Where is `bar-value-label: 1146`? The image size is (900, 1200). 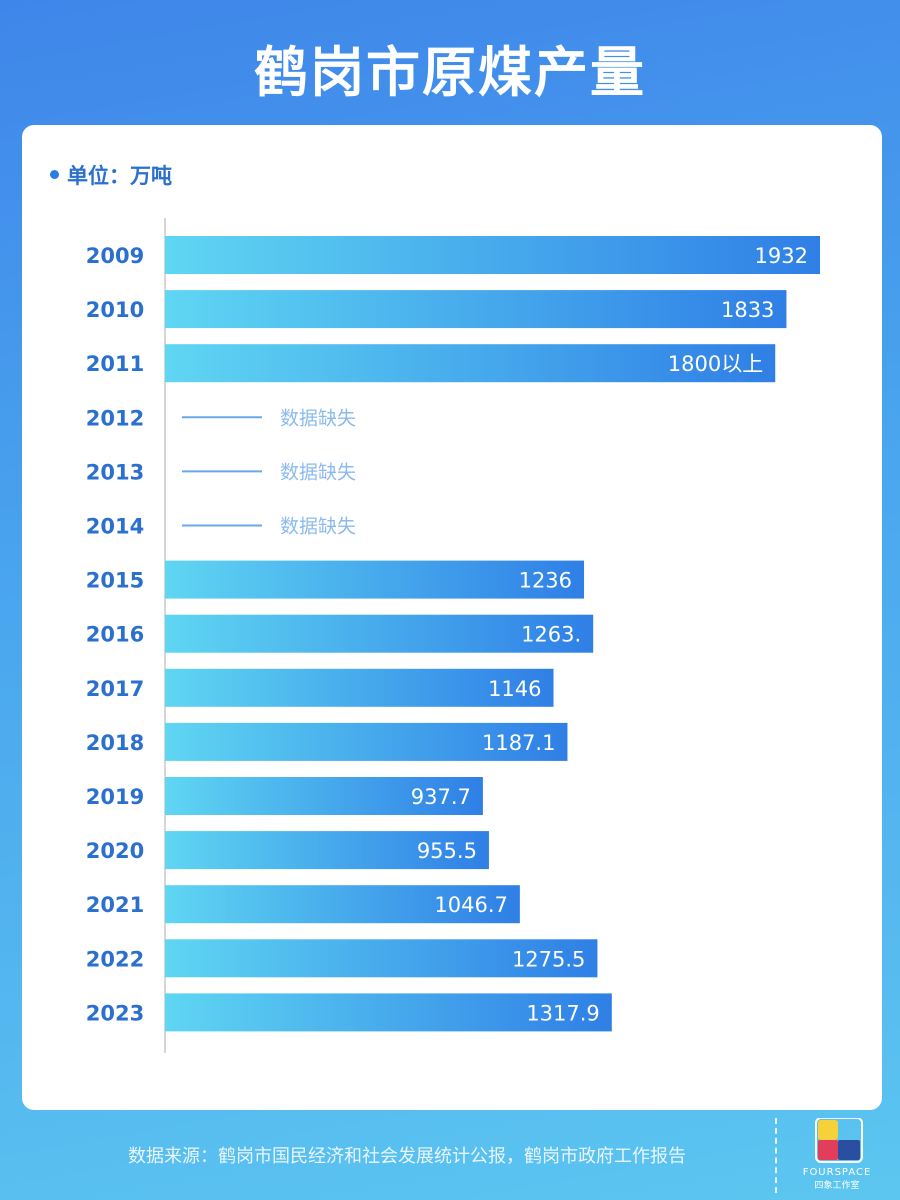 bar-value-label: 1146 is located at coordinates (514, 689).